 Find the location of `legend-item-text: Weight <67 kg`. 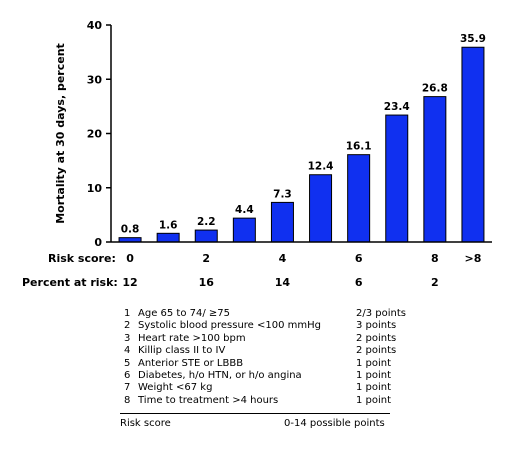

legend-item-text: Weight <67 kg is located at coordinates (175, 388).